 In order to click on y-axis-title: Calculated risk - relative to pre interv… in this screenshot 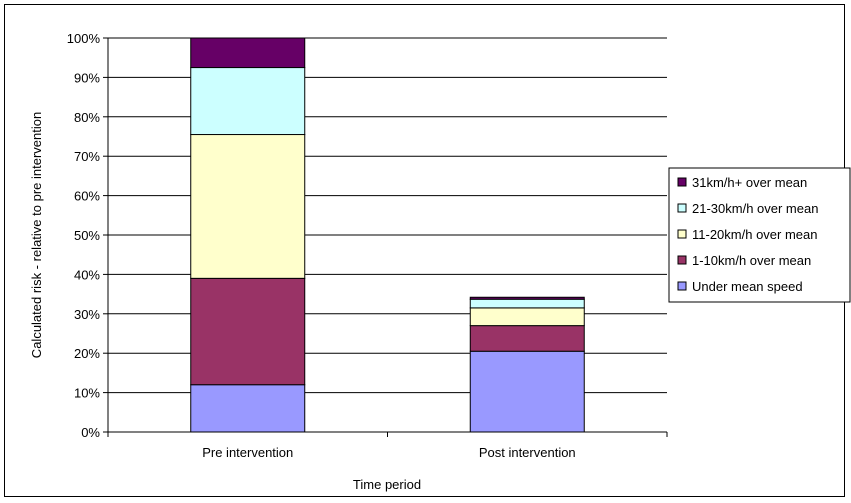, I will do `click(36, 235)`.